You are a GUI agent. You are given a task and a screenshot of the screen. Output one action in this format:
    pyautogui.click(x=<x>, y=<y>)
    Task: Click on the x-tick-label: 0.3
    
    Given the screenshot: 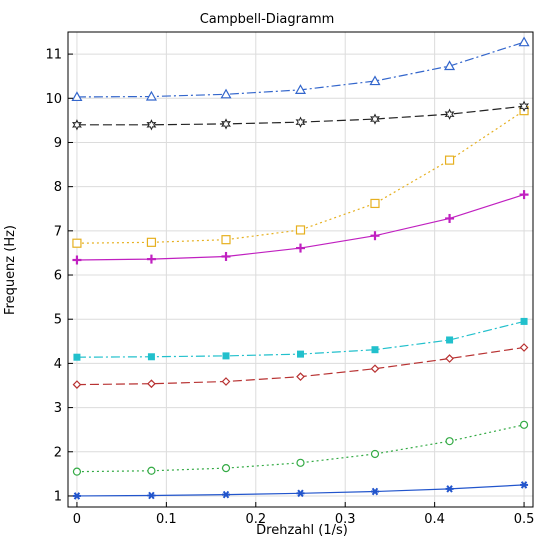 What is the action you would take?
    pyautogui.click(x=345, y=519)
    